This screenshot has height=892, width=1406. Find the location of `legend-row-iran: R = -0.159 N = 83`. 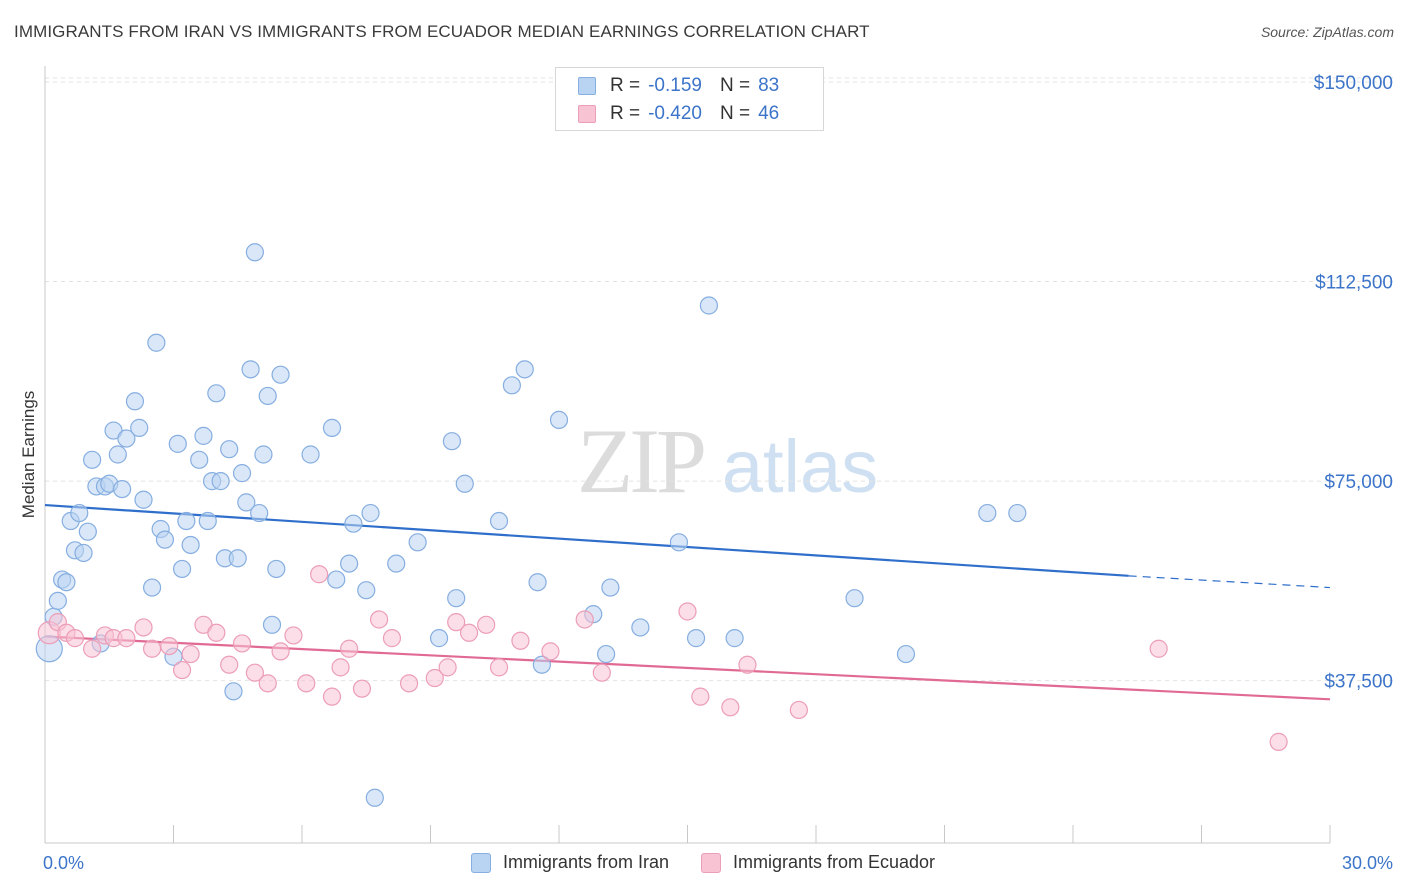

legend-row-iran: R = -0.159 N = 83 is located at coordinates (678, 86).